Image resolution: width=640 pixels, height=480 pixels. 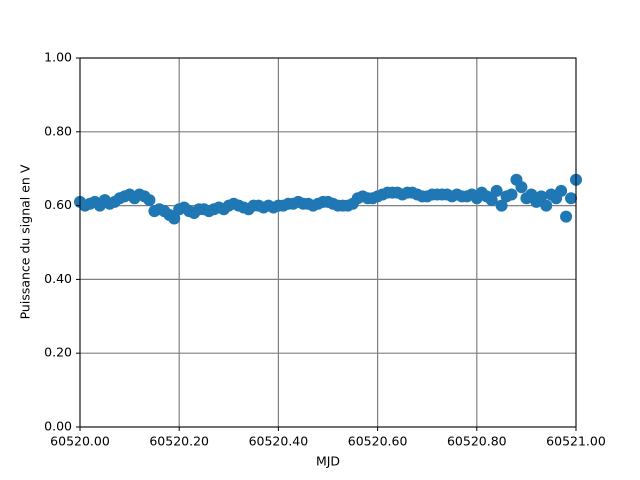 I want to click on plot-area, so click(x=328, y=199).